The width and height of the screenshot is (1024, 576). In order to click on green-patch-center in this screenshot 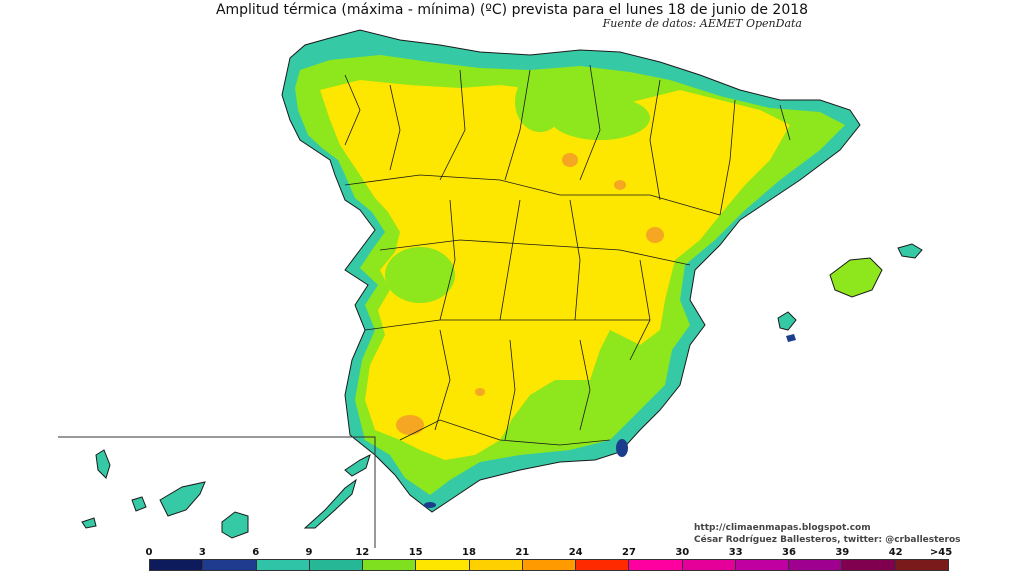, I will do `click(540, 102)`.